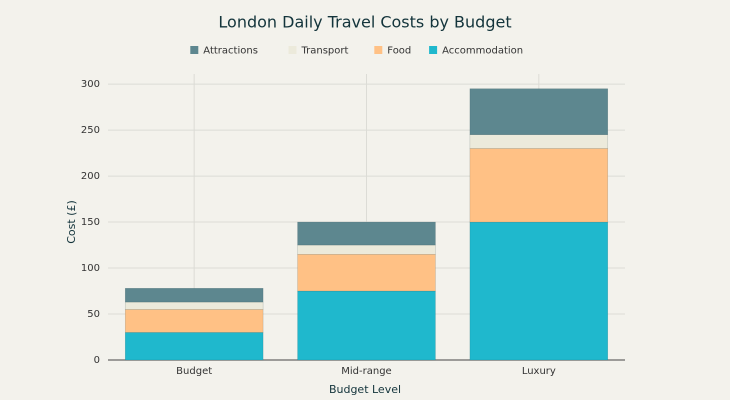 The width and height of the screenshot is (730, 400). What do you see at coordinates (364, 22) in the screenshot?
I see `chart-title: London Daily Travel Costs by Budget` at bounding box center [364, 22].